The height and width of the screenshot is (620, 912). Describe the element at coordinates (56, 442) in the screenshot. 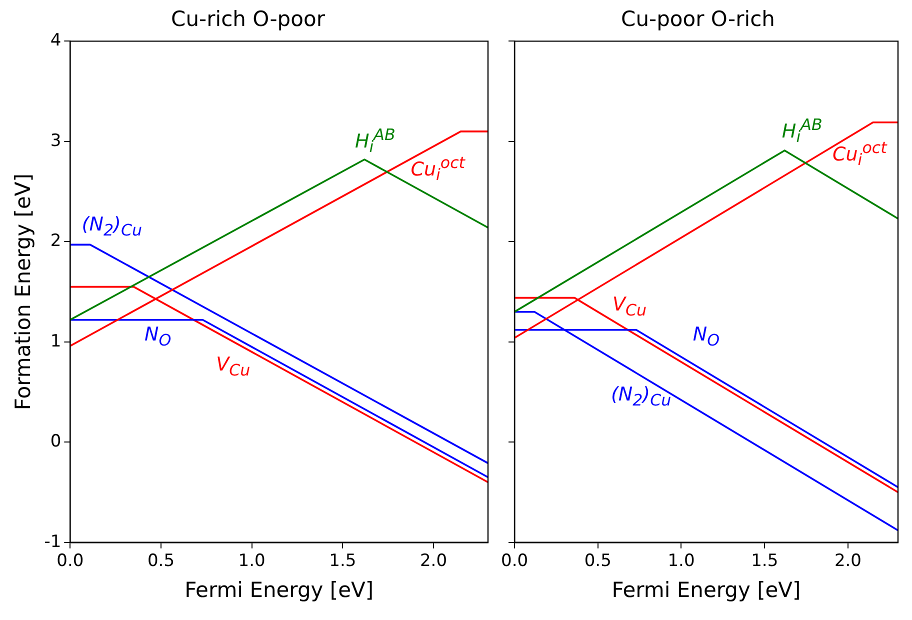

I see `y-tick-label: 0` at that location.